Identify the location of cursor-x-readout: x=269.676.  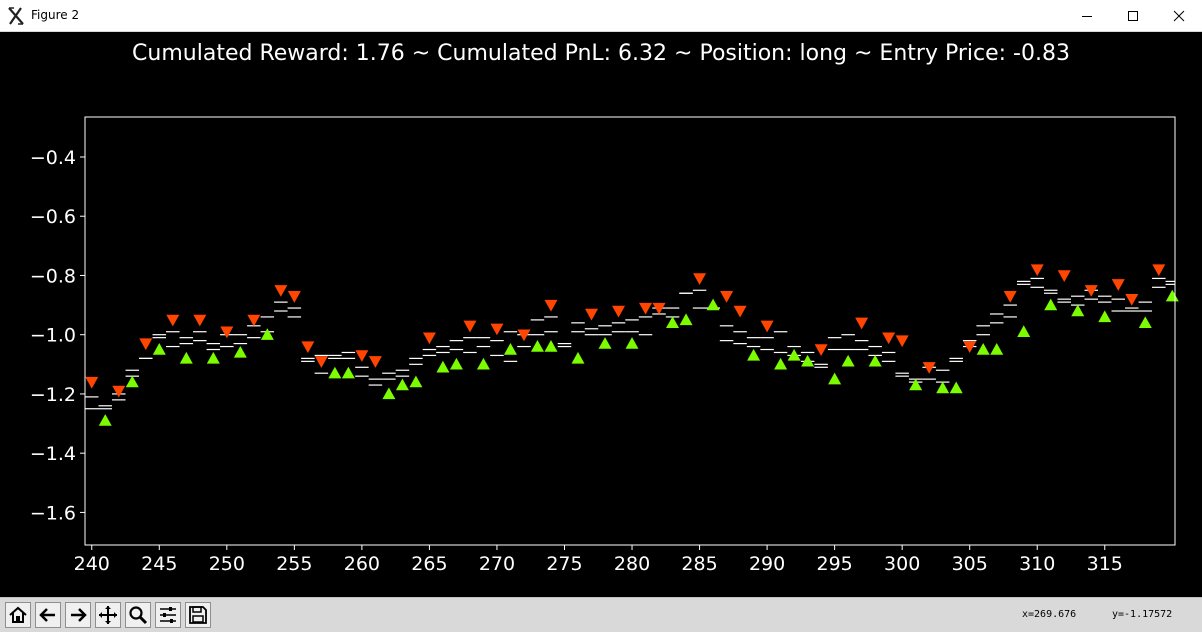
(1049, 614).